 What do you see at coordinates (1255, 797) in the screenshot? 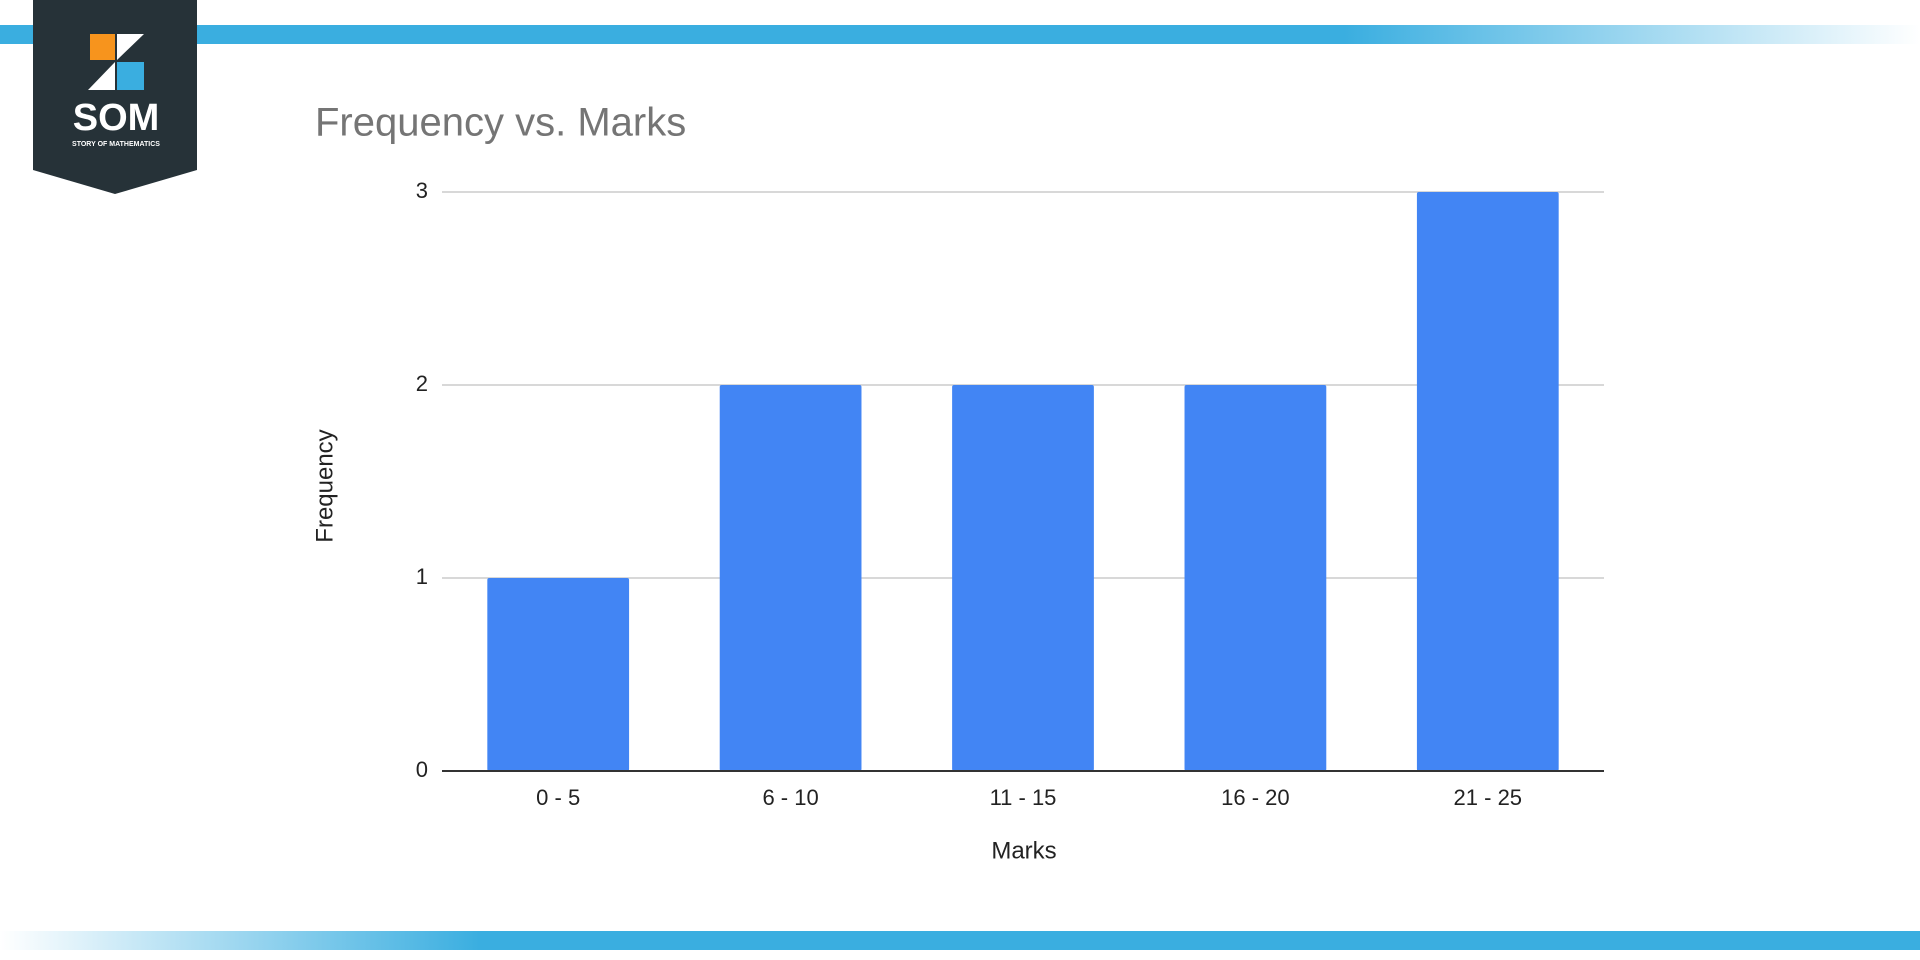
I see `x-tick-label: 16 - 20` at bounding box center [1255, 797].